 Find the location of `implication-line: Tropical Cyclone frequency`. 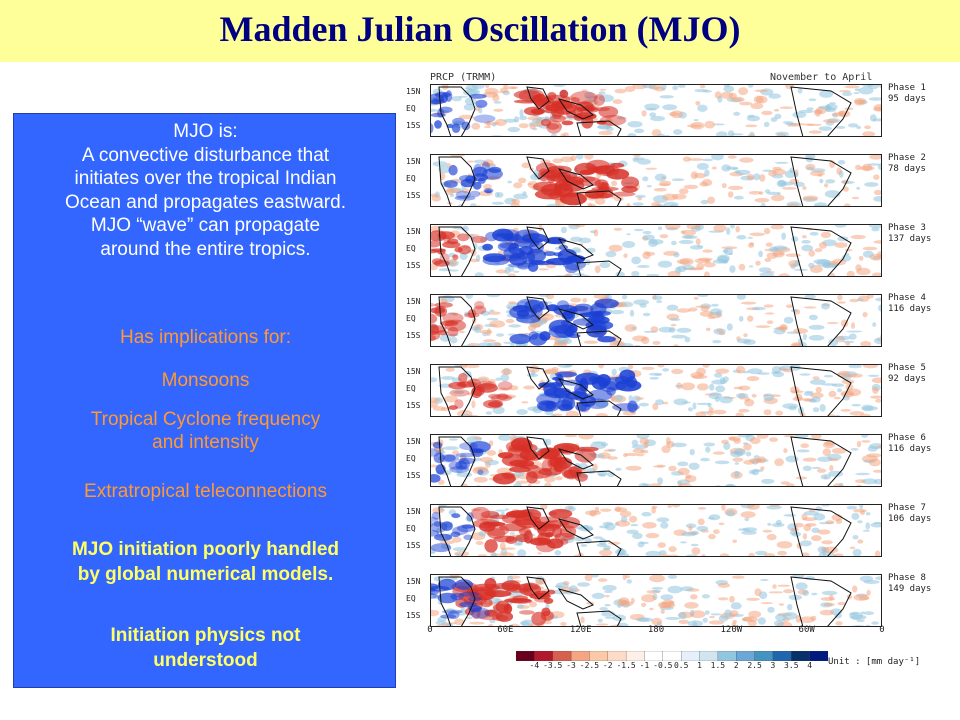

implication-line: Tropical Cyclone frequency is located at coordinates (205, 419).